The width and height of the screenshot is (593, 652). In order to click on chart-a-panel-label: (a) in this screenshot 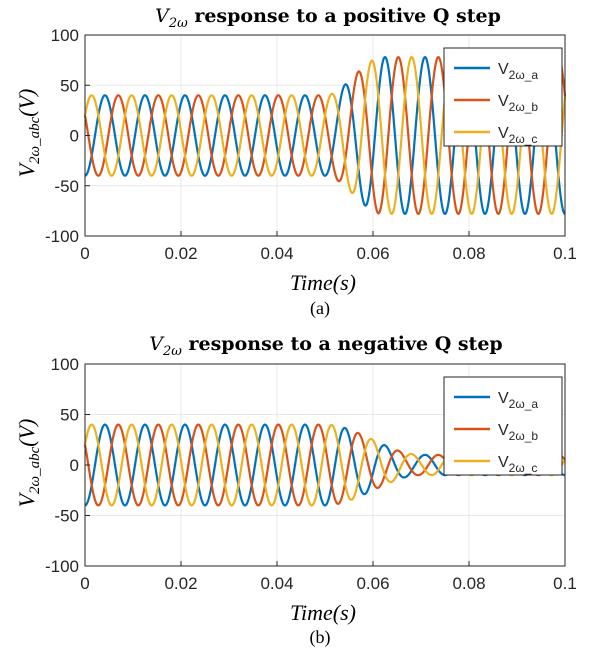, I will do `click(320, 308)`.